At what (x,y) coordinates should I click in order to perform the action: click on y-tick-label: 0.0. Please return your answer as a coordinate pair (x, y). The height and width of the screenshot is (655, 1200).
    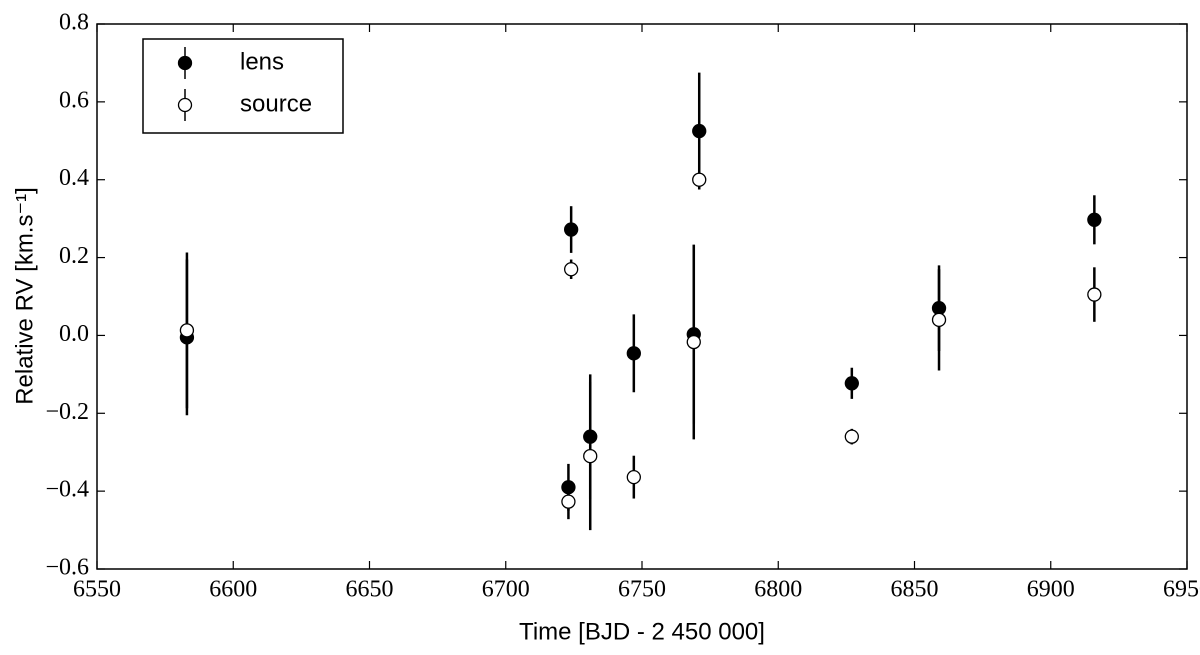
    Looking at the image, I should click on (74, 334).